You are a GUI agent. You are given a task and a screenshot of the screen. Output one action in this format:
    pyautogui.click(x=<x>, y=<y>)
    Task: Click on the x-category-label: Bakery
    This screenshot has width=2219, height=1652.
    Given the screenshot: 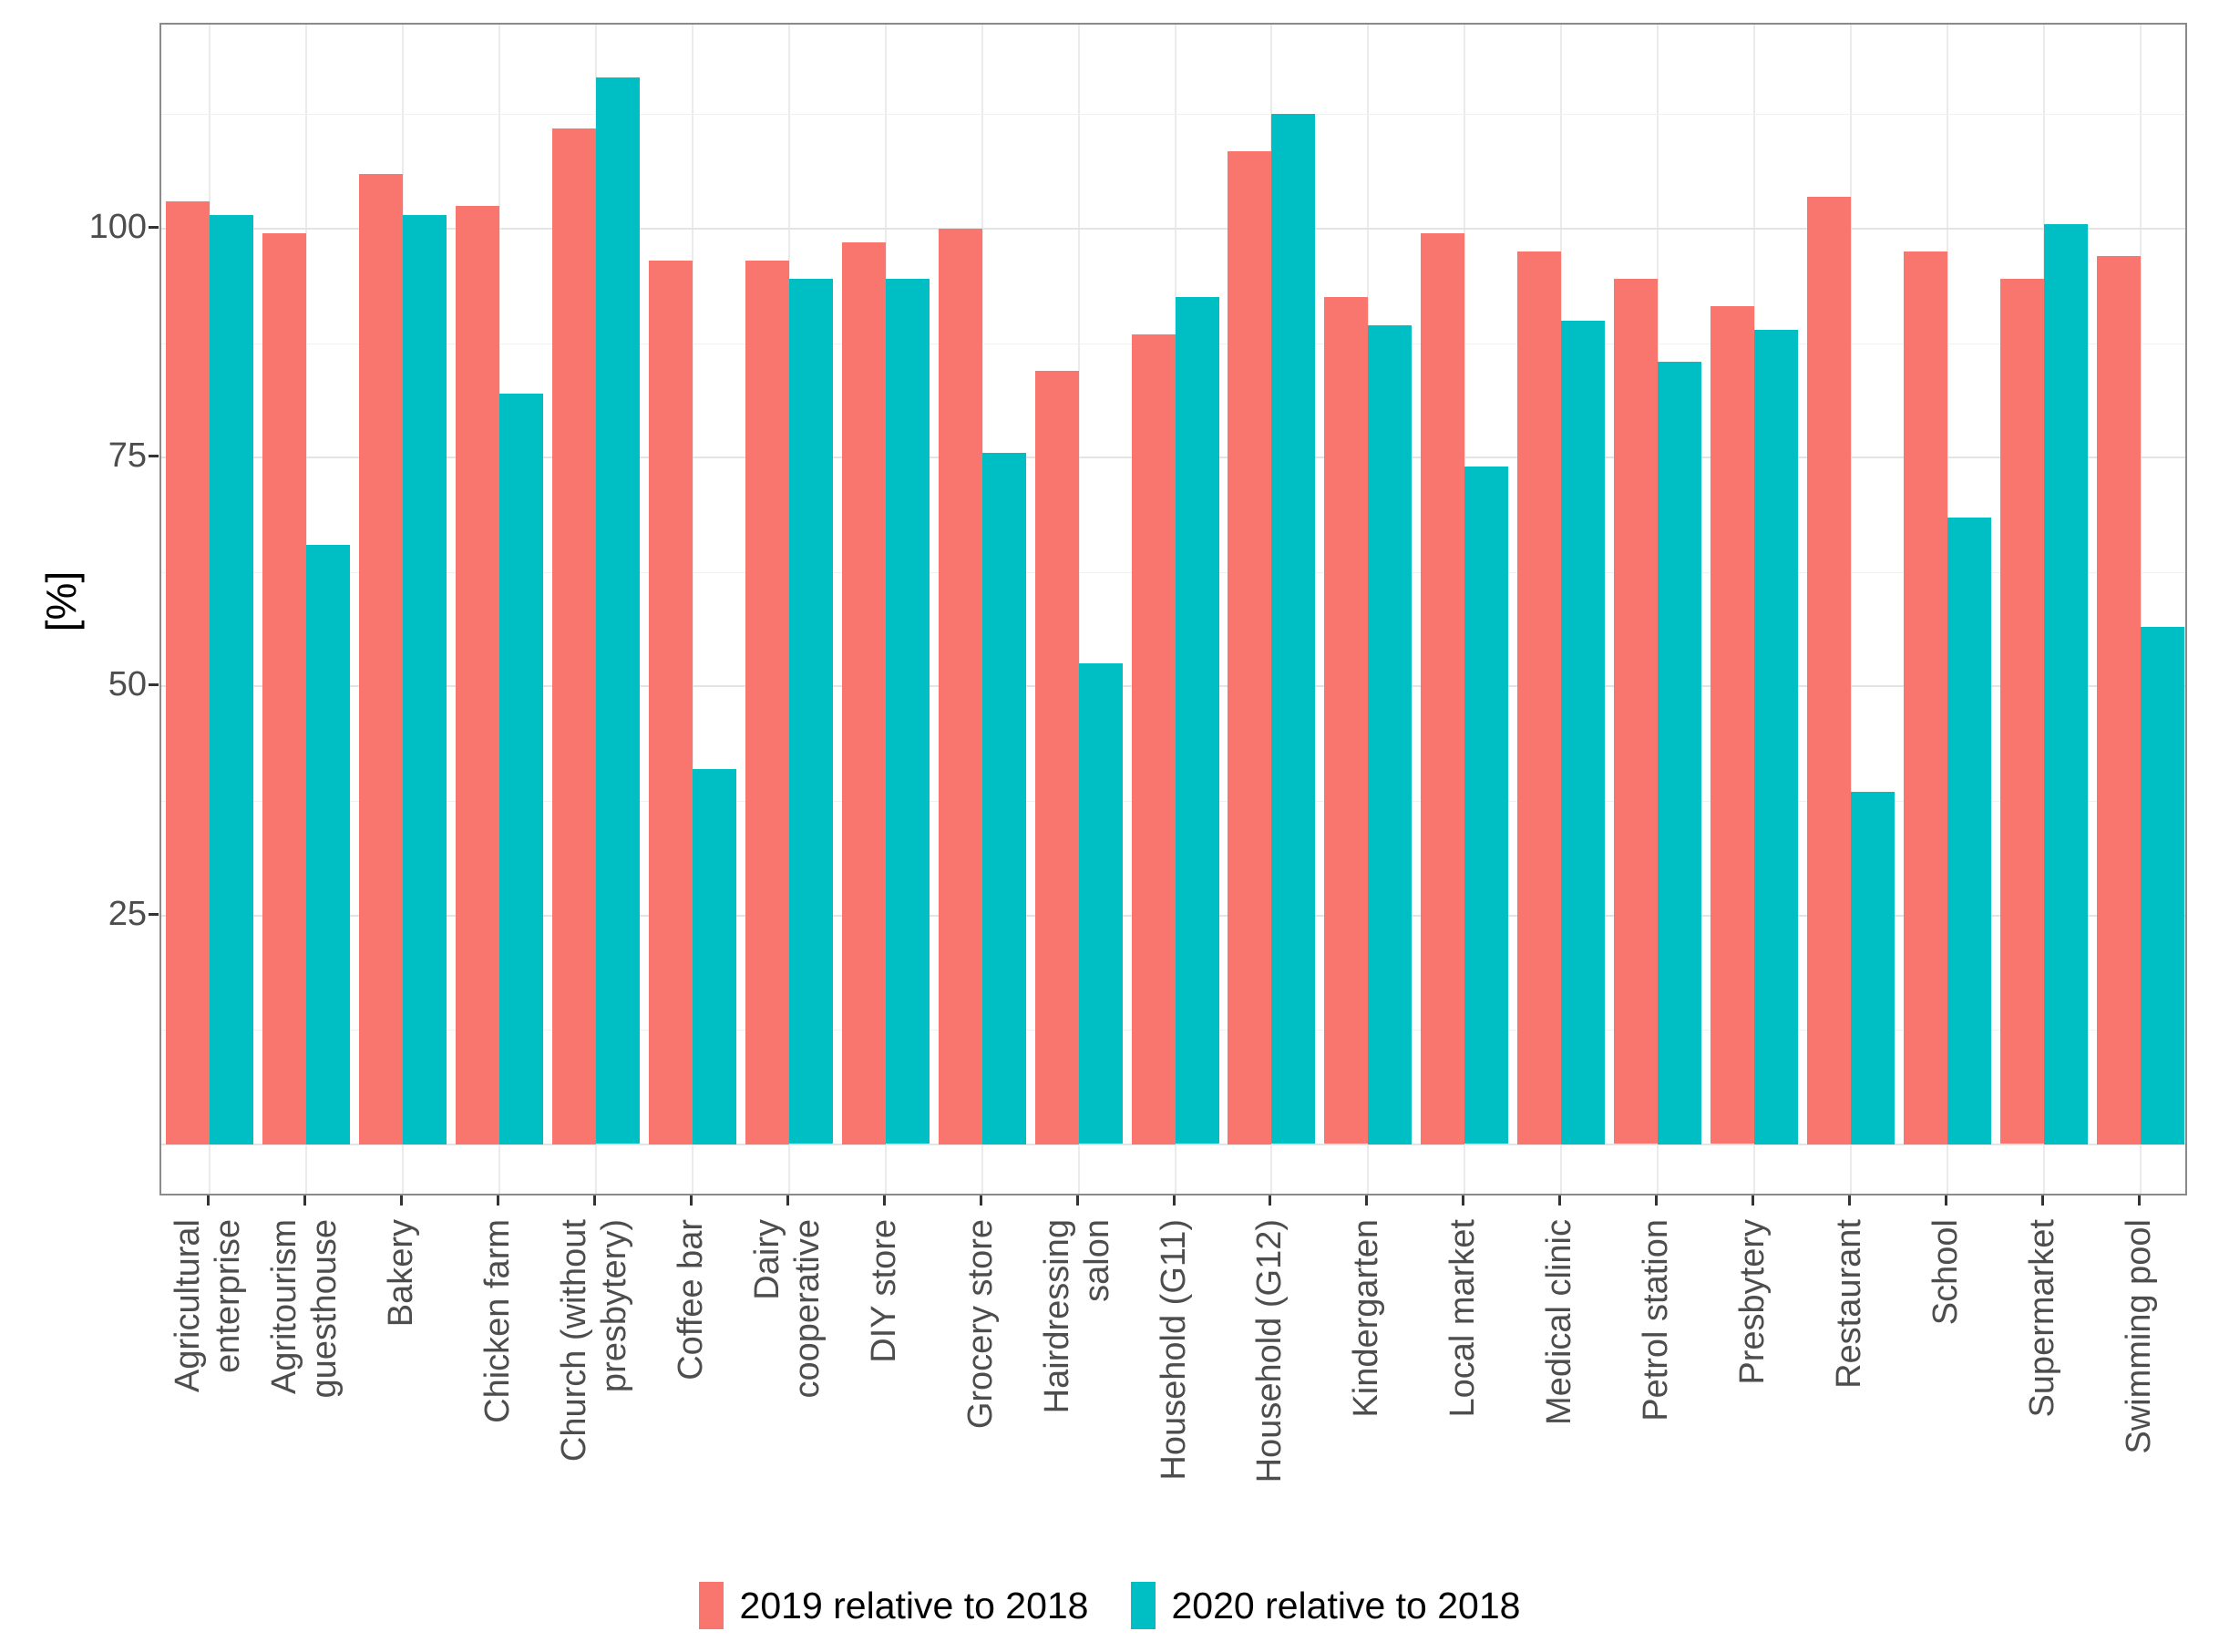 What is the action you would take?
    pyautogui.click(x=401, y=1273)
    